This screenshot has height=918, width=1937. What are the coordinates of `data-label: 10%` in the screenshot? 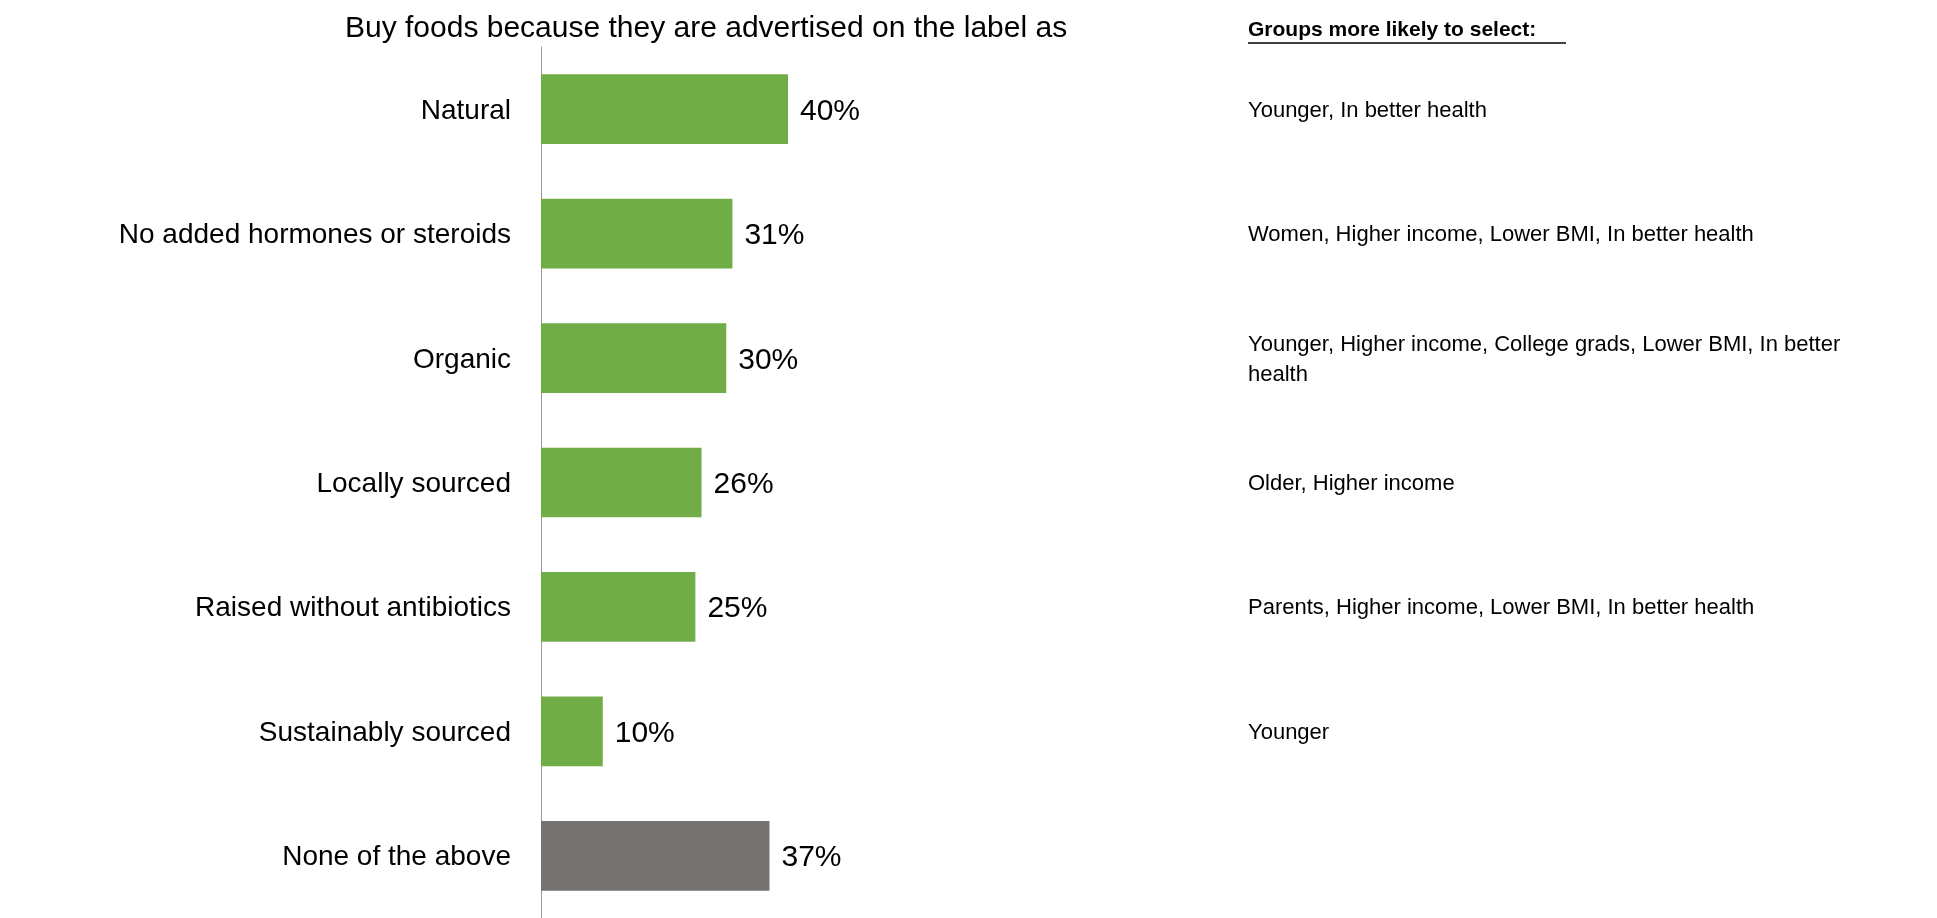 It's located at (644, 731).